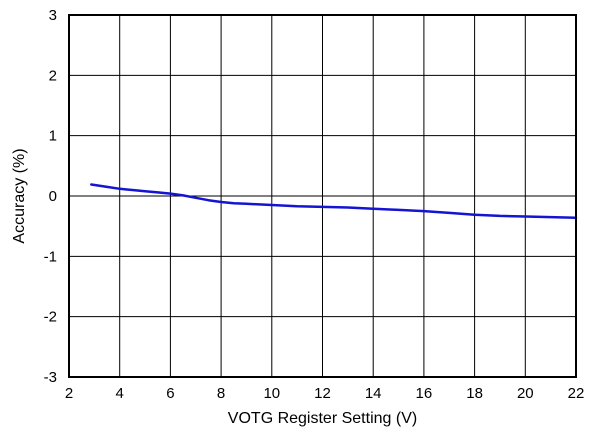 The image size is (589, 433). Describe the element at coordinates (170, 393) in the screenshot. I see `x-tick-label: 6` at that location.